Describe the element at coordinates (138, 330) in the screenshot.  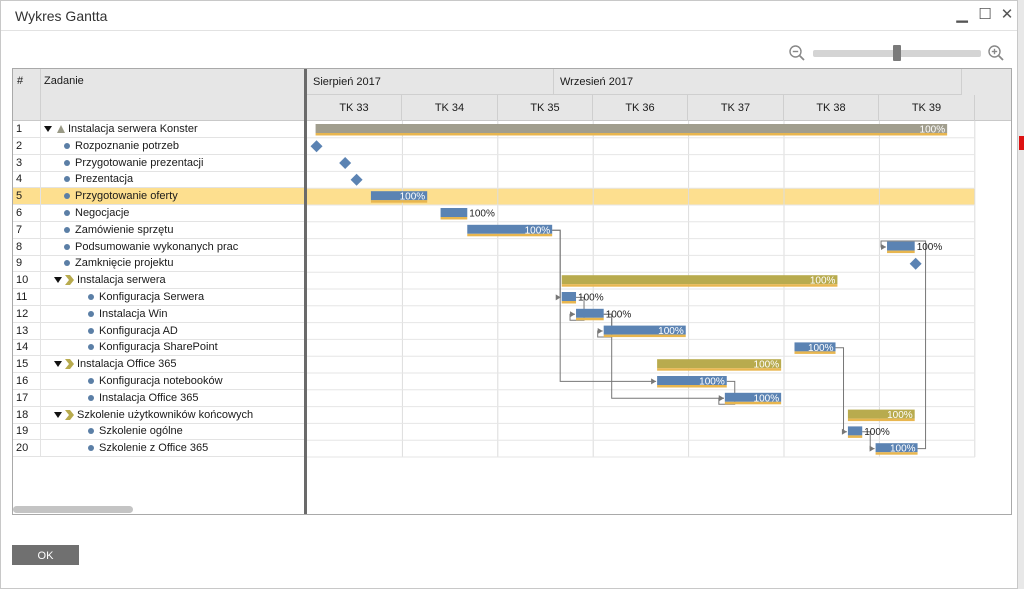
I see `task-name: Konfiguracja AD` at that location.